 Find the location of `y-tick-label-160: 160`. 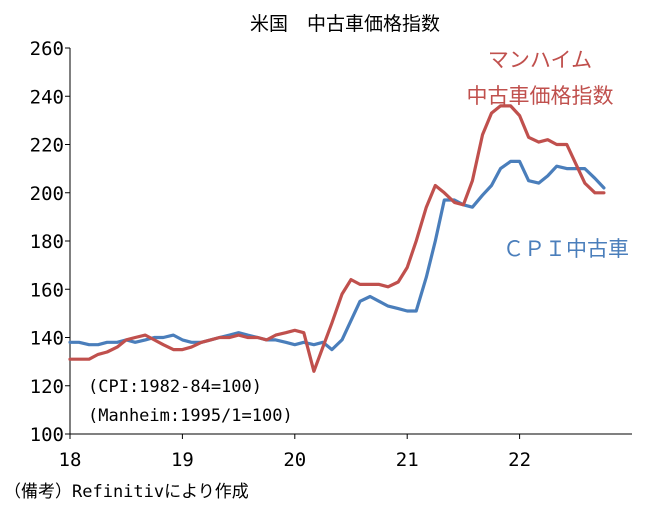

y-tick-label-160: 160 is located at coordinates (47, 290).